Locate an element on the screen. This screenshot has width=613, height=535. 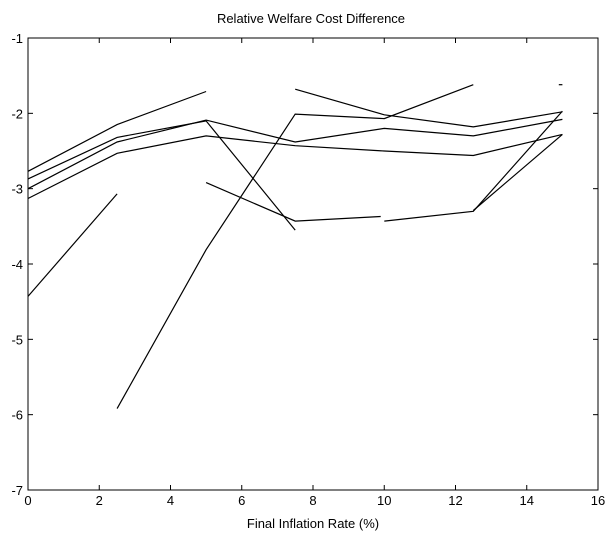
x-axis-label: Final Inflation Rate (%) is located at coordinates (313, 523).